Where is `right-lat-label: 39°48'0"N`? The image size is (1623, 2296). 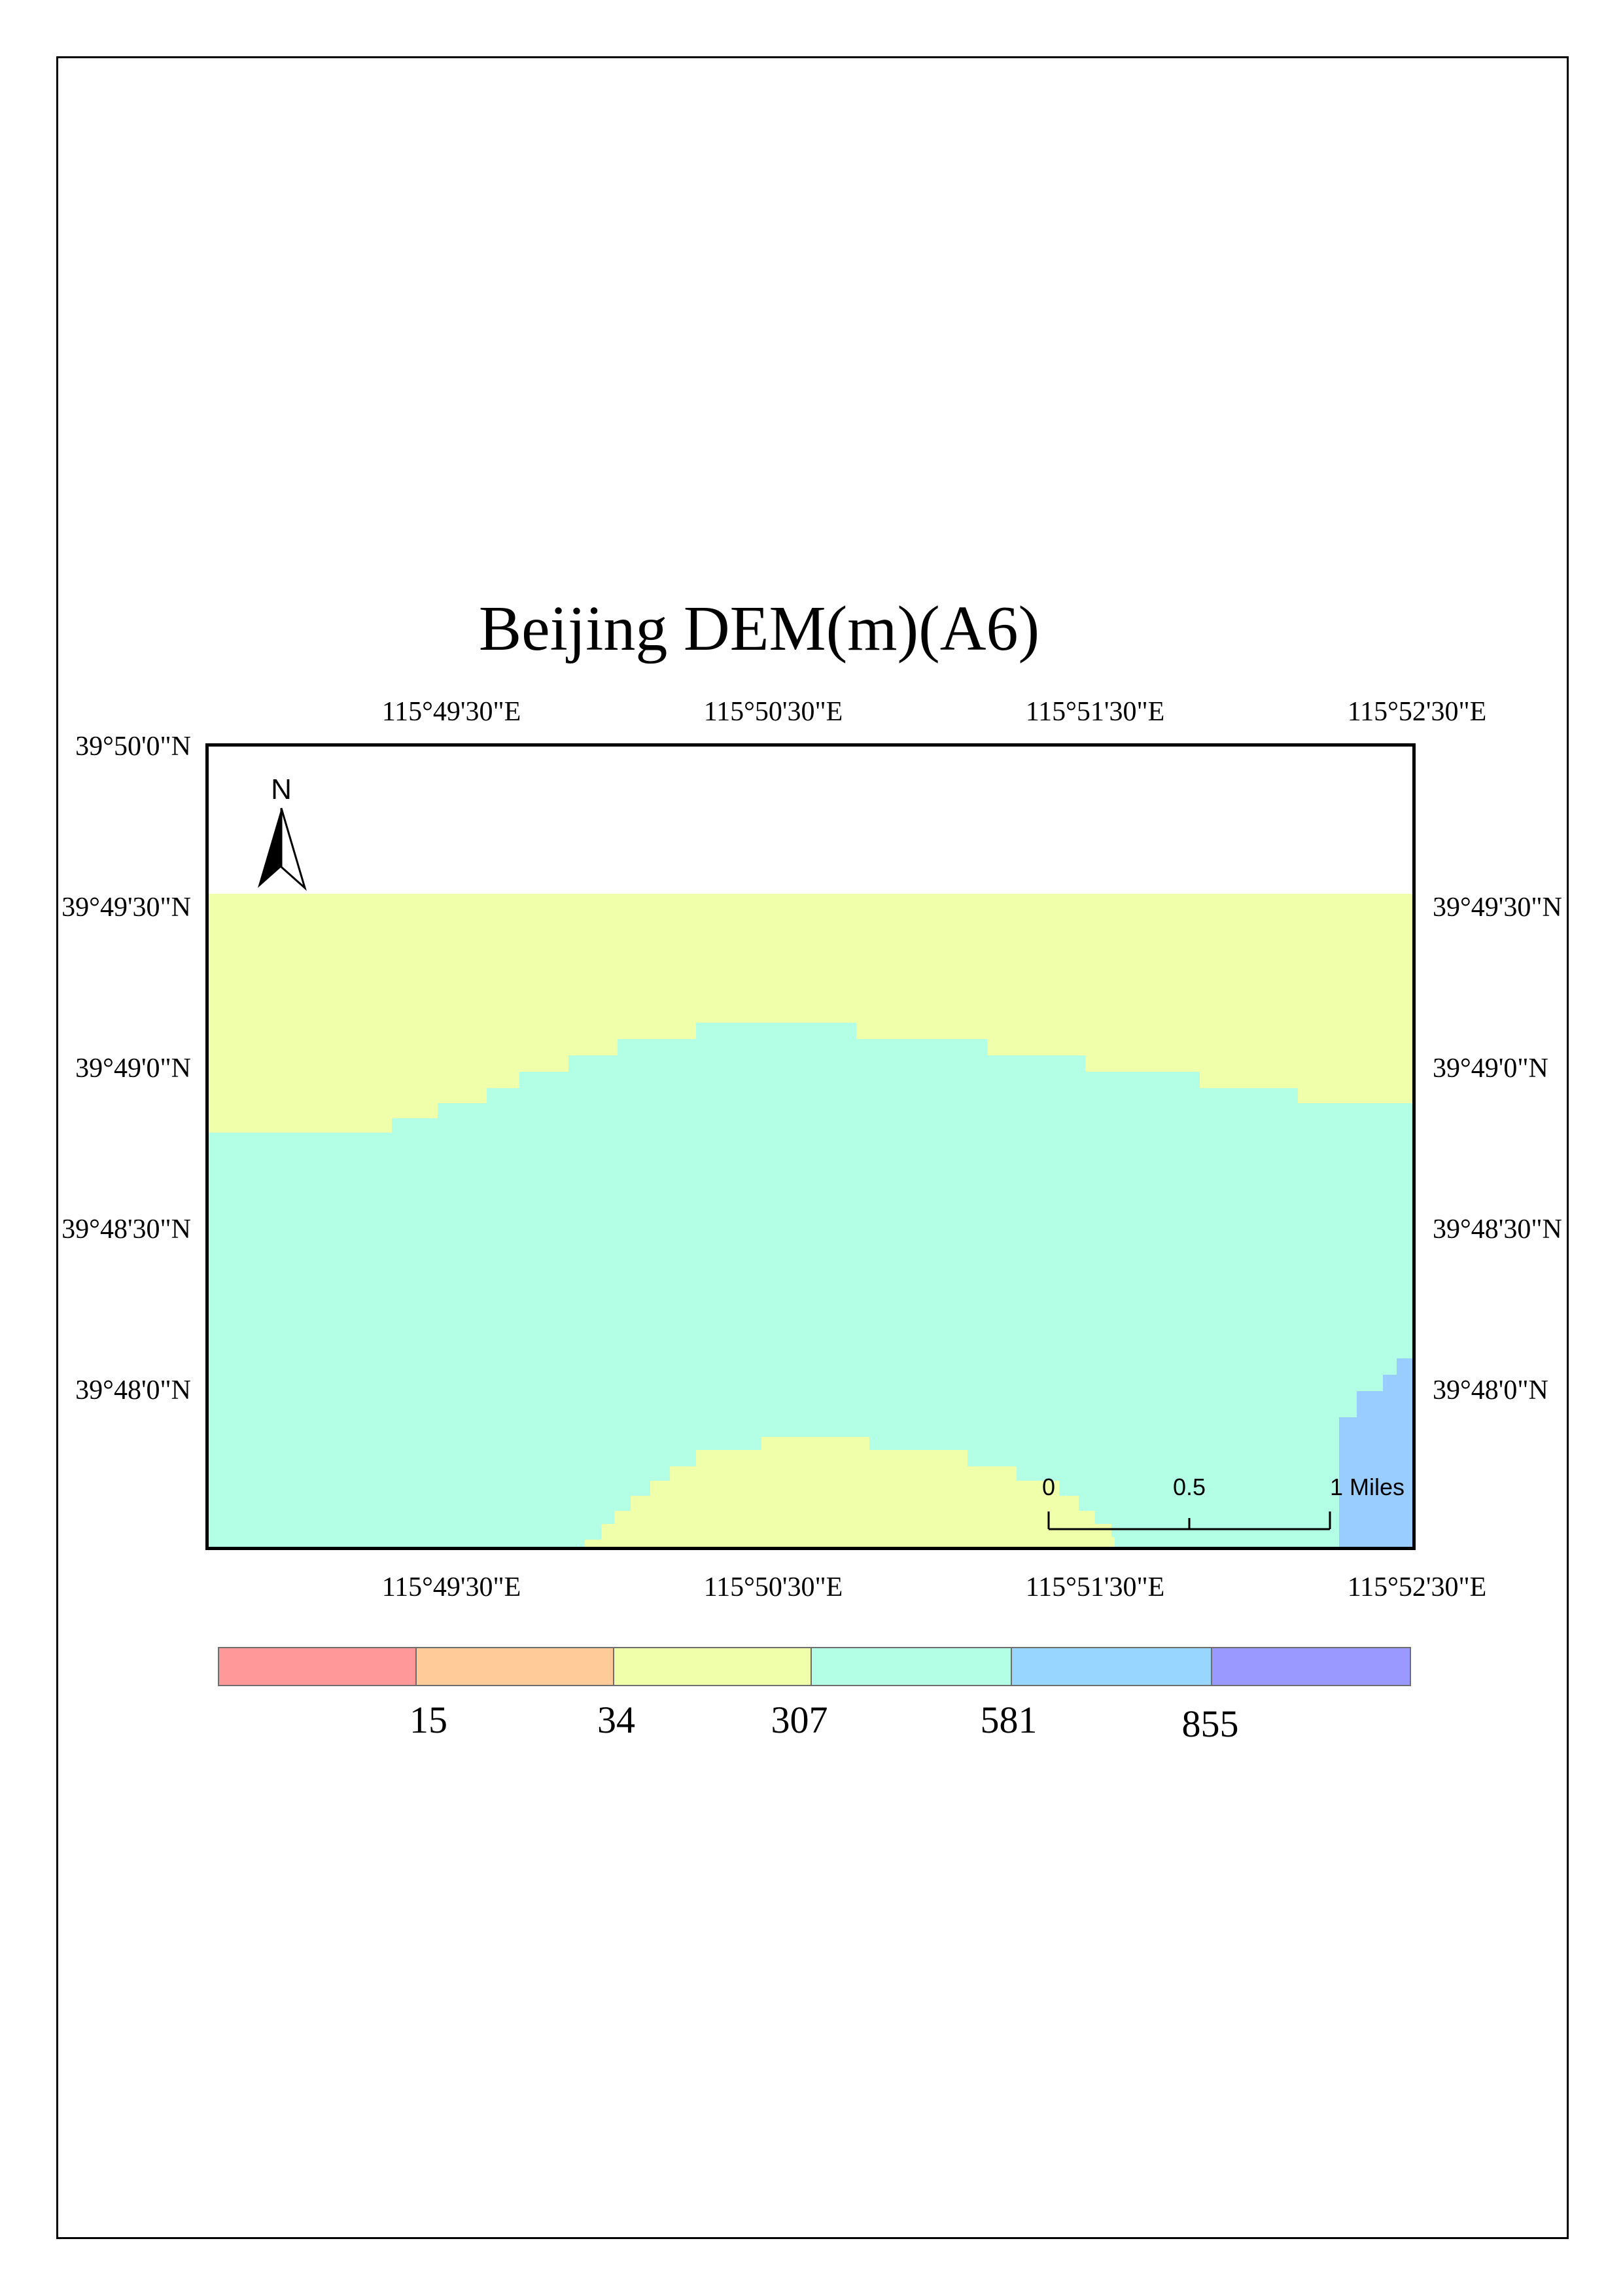 right-lat-label: 39°48'0"N is located at coordinates (1490, 1390).